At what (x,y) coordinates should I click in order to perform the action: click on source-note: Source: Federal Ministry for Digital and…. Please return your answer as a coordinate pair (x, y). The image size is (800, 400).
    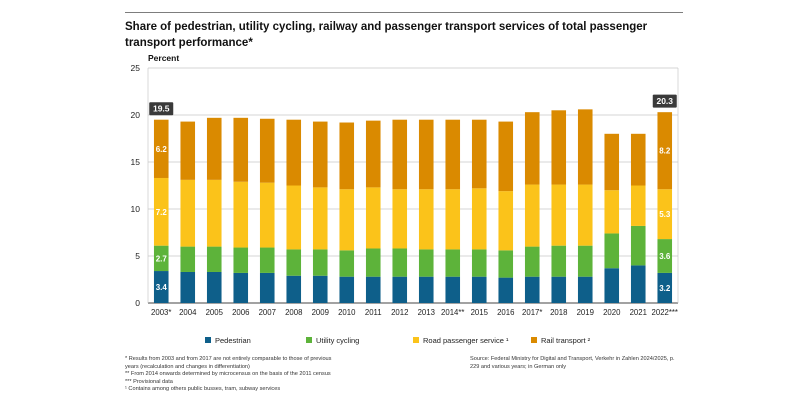
    Looking at the image, I should click on (572, 363).